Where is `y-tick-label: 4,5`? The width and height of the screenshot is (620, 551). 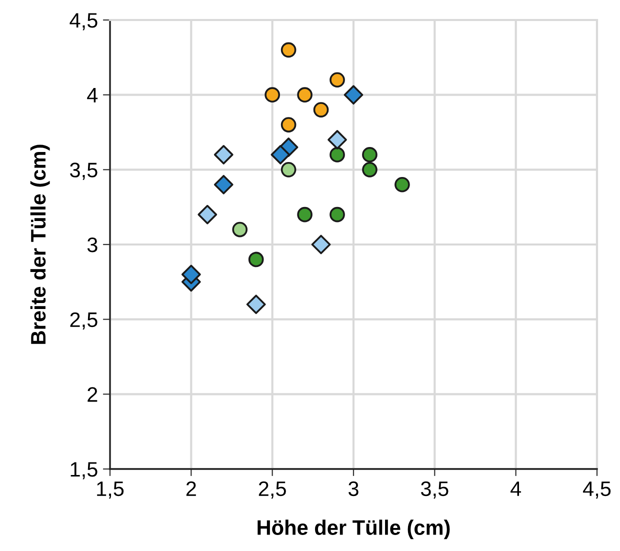
y-tick-label: 4,5 is located at coordinates (84, 21).